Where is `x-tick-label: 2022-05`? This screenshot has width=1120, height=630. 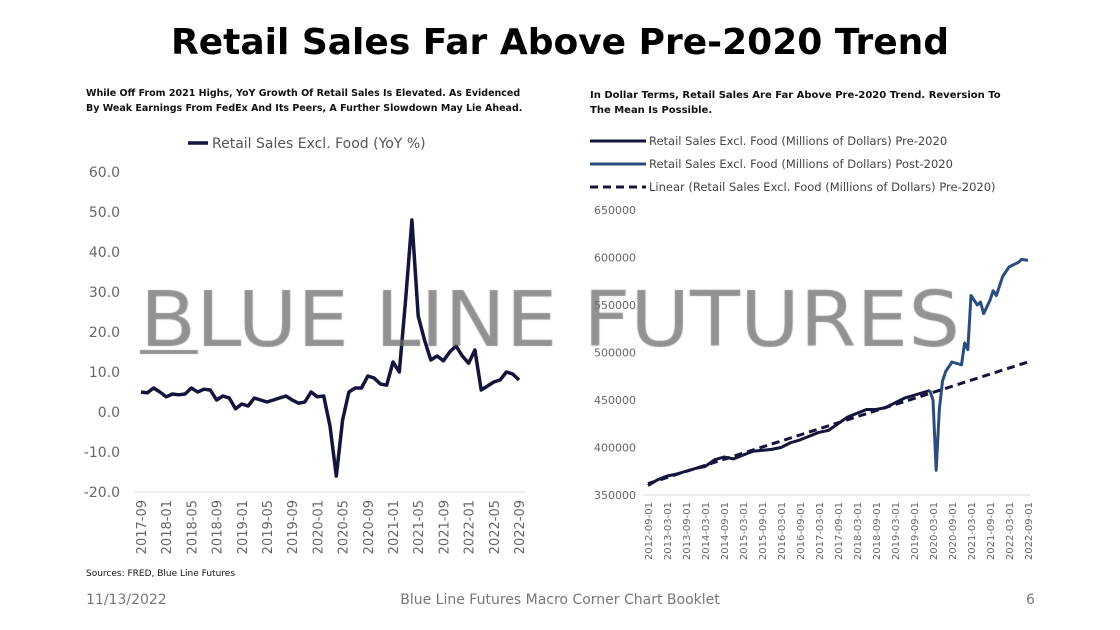
x-tick-label: 2022-05 is located at coordinates (495, 527).